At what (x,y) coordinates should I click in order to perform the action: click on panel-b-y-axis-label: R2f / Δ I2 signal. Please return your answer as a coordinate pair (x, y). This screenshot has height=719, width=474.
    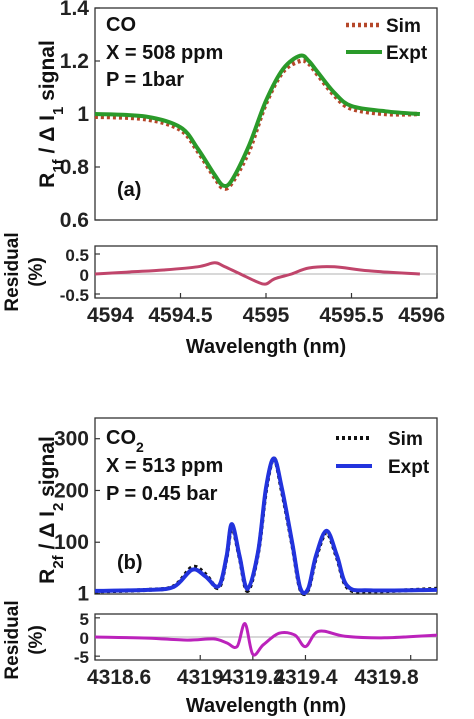
    Looking at the image, I should click on (51, 510).